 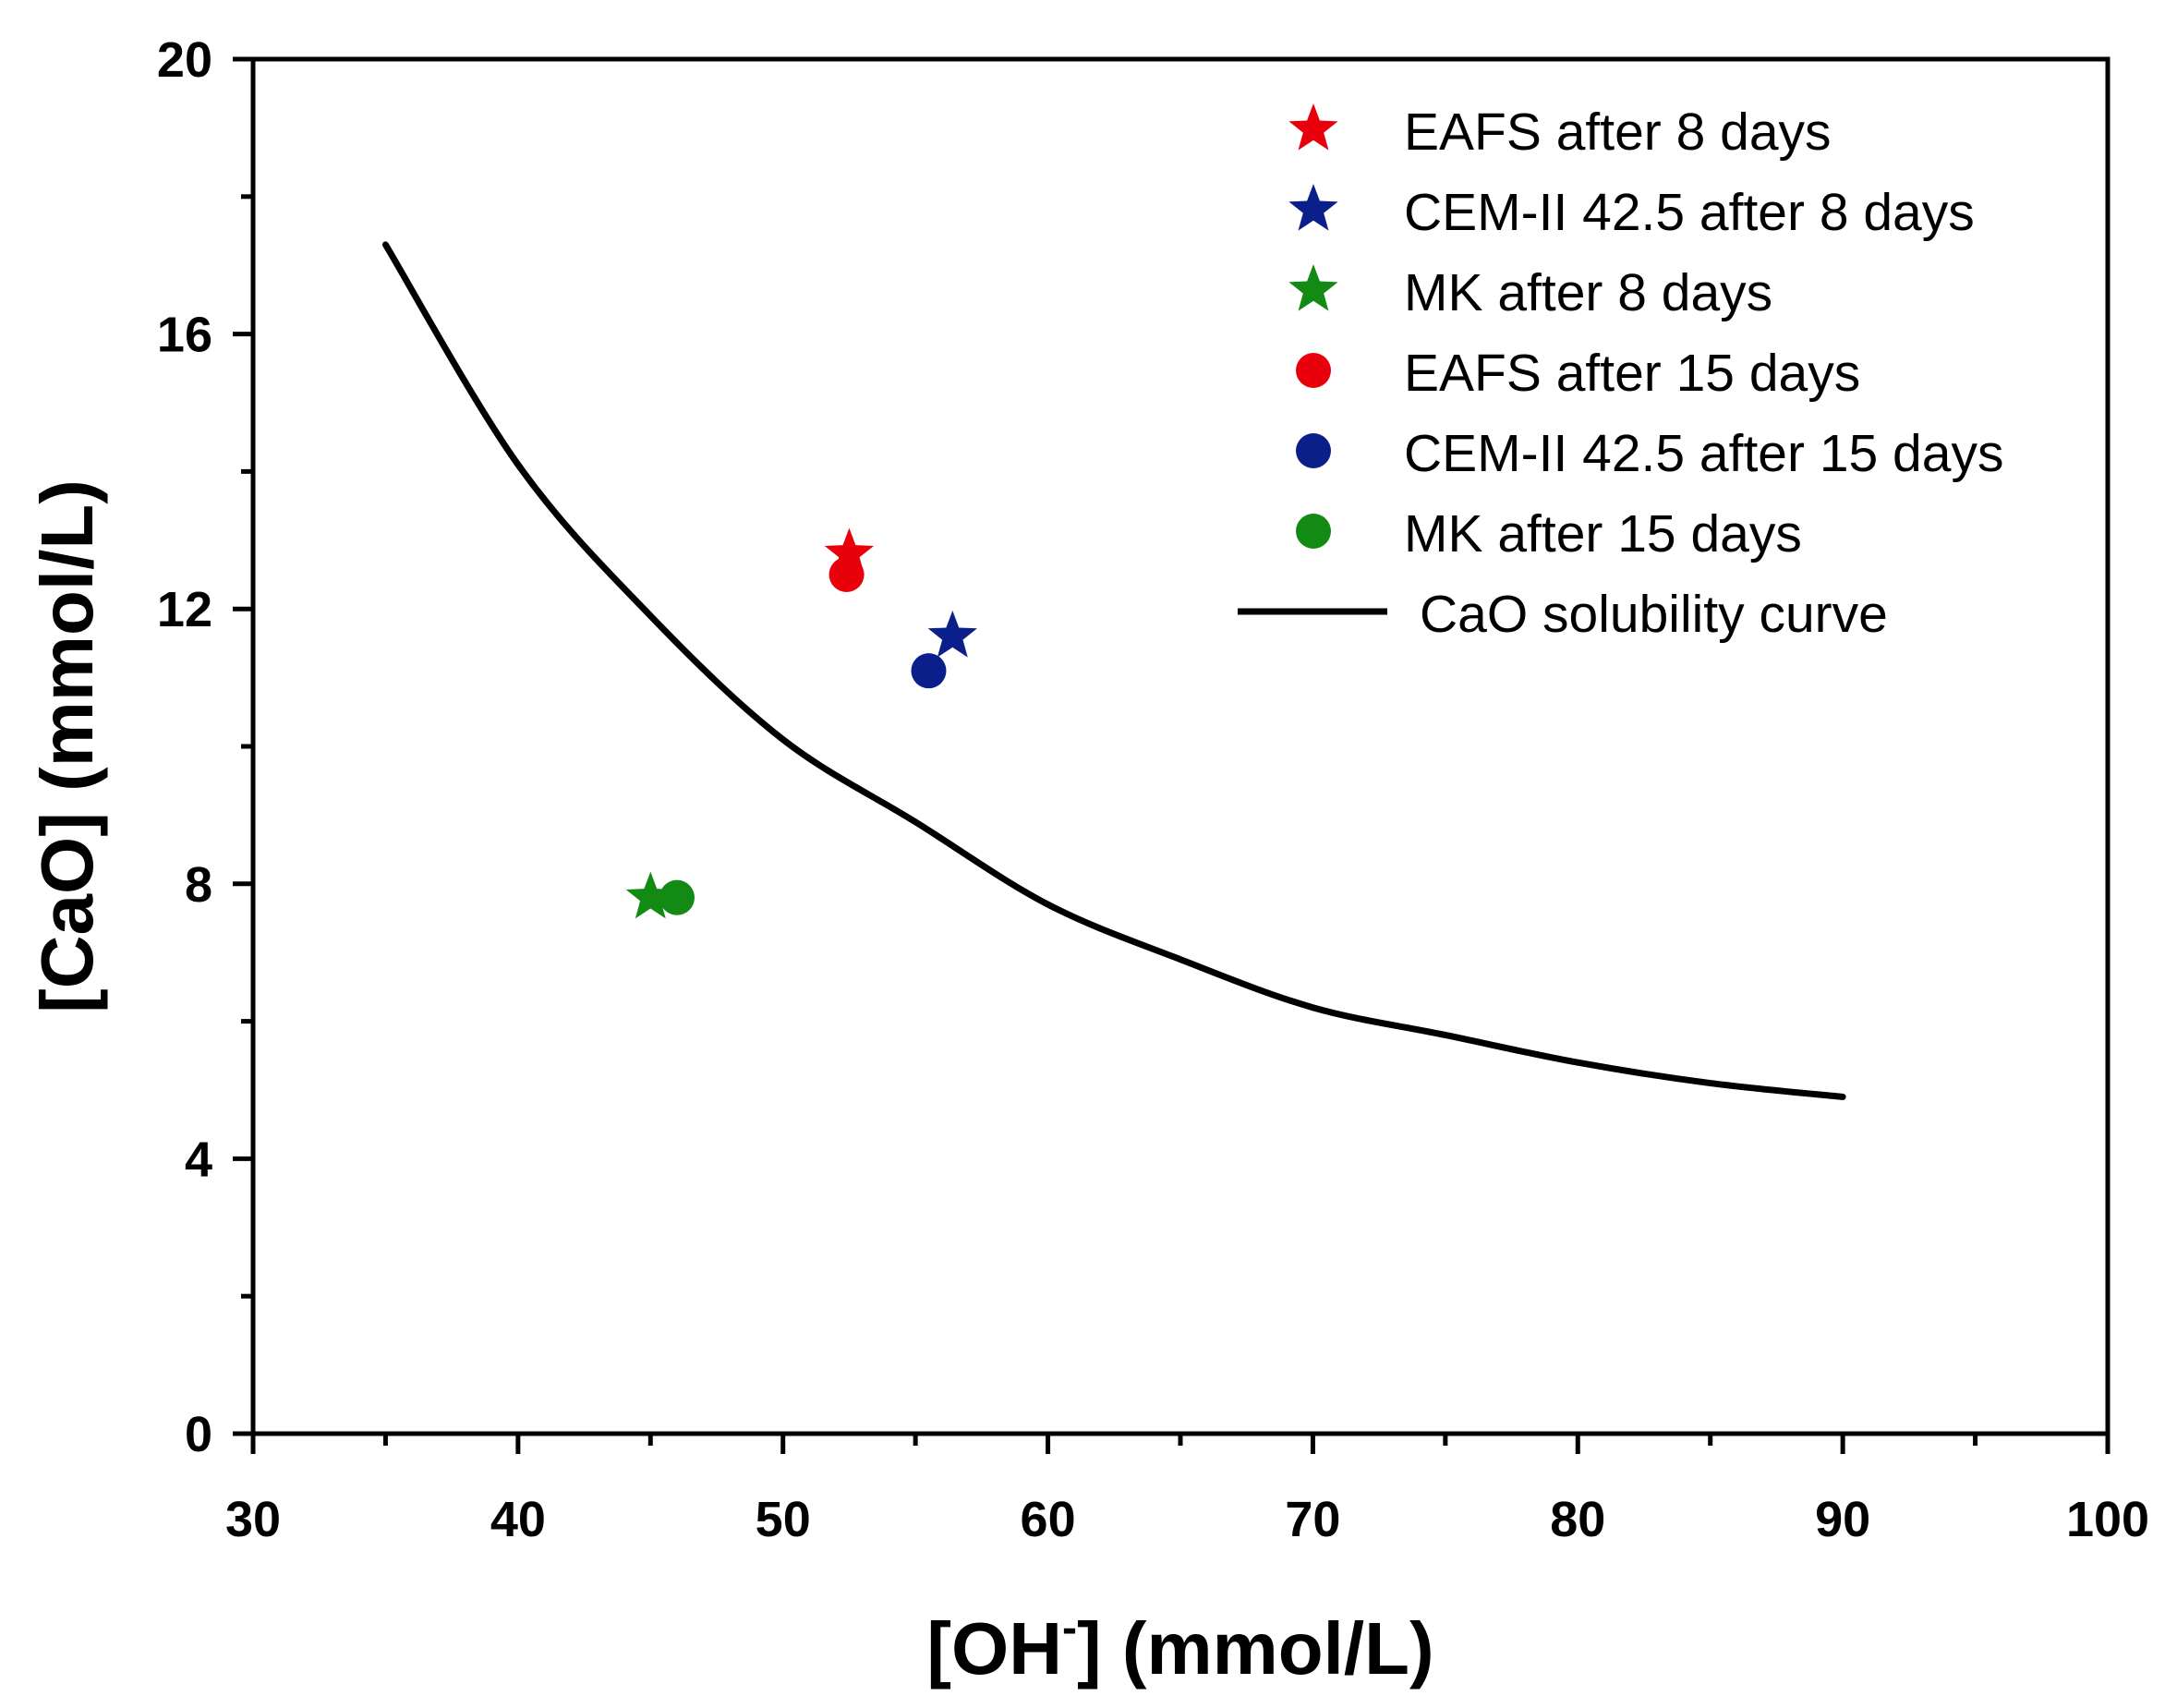 What do you see at coordinates (1312, 1519) in the screenshot?
I see `x-tick-label: 70` at bounding box center [1312, 1519].